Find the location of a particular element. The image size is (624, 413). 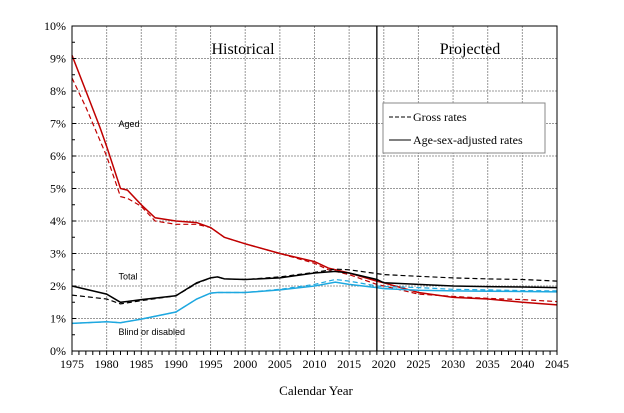

y-tick-label: 4% is located at coordinates (58, 221).